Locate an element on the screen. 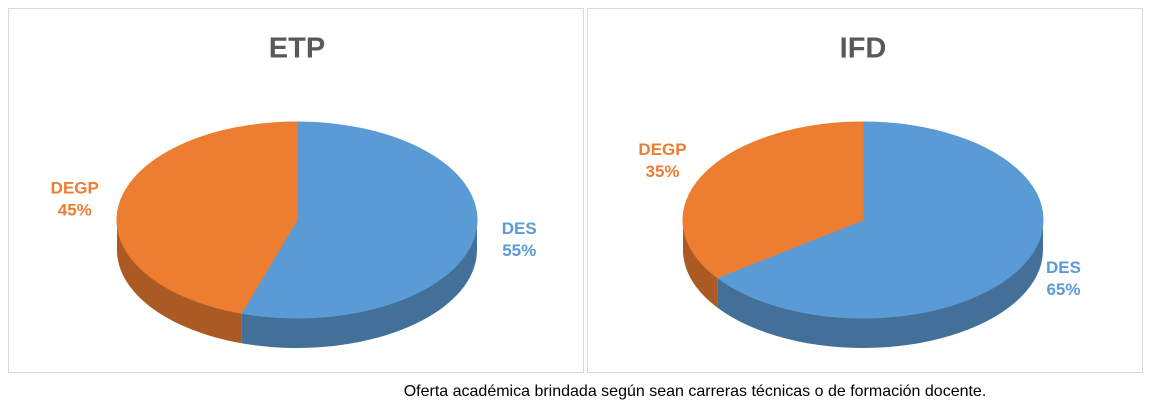 This screenshot has height=417, width=1151. label-value: 35% is located at coordinates (663, 171).